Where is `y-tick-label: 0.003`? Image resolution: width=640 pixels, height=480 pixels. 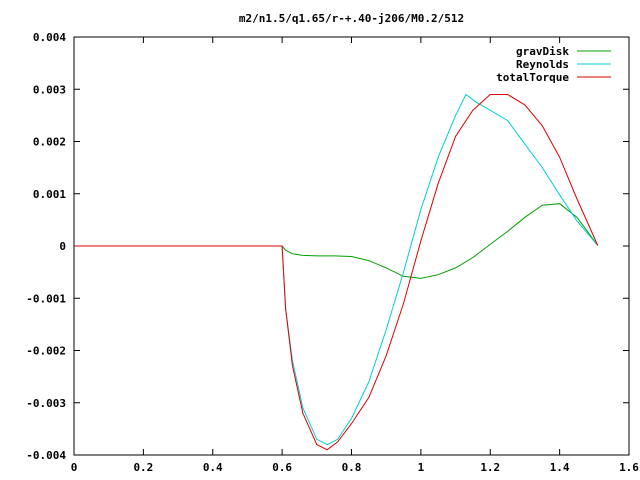
y-tick-label: 0.003 is located at coordinates (49, 89).